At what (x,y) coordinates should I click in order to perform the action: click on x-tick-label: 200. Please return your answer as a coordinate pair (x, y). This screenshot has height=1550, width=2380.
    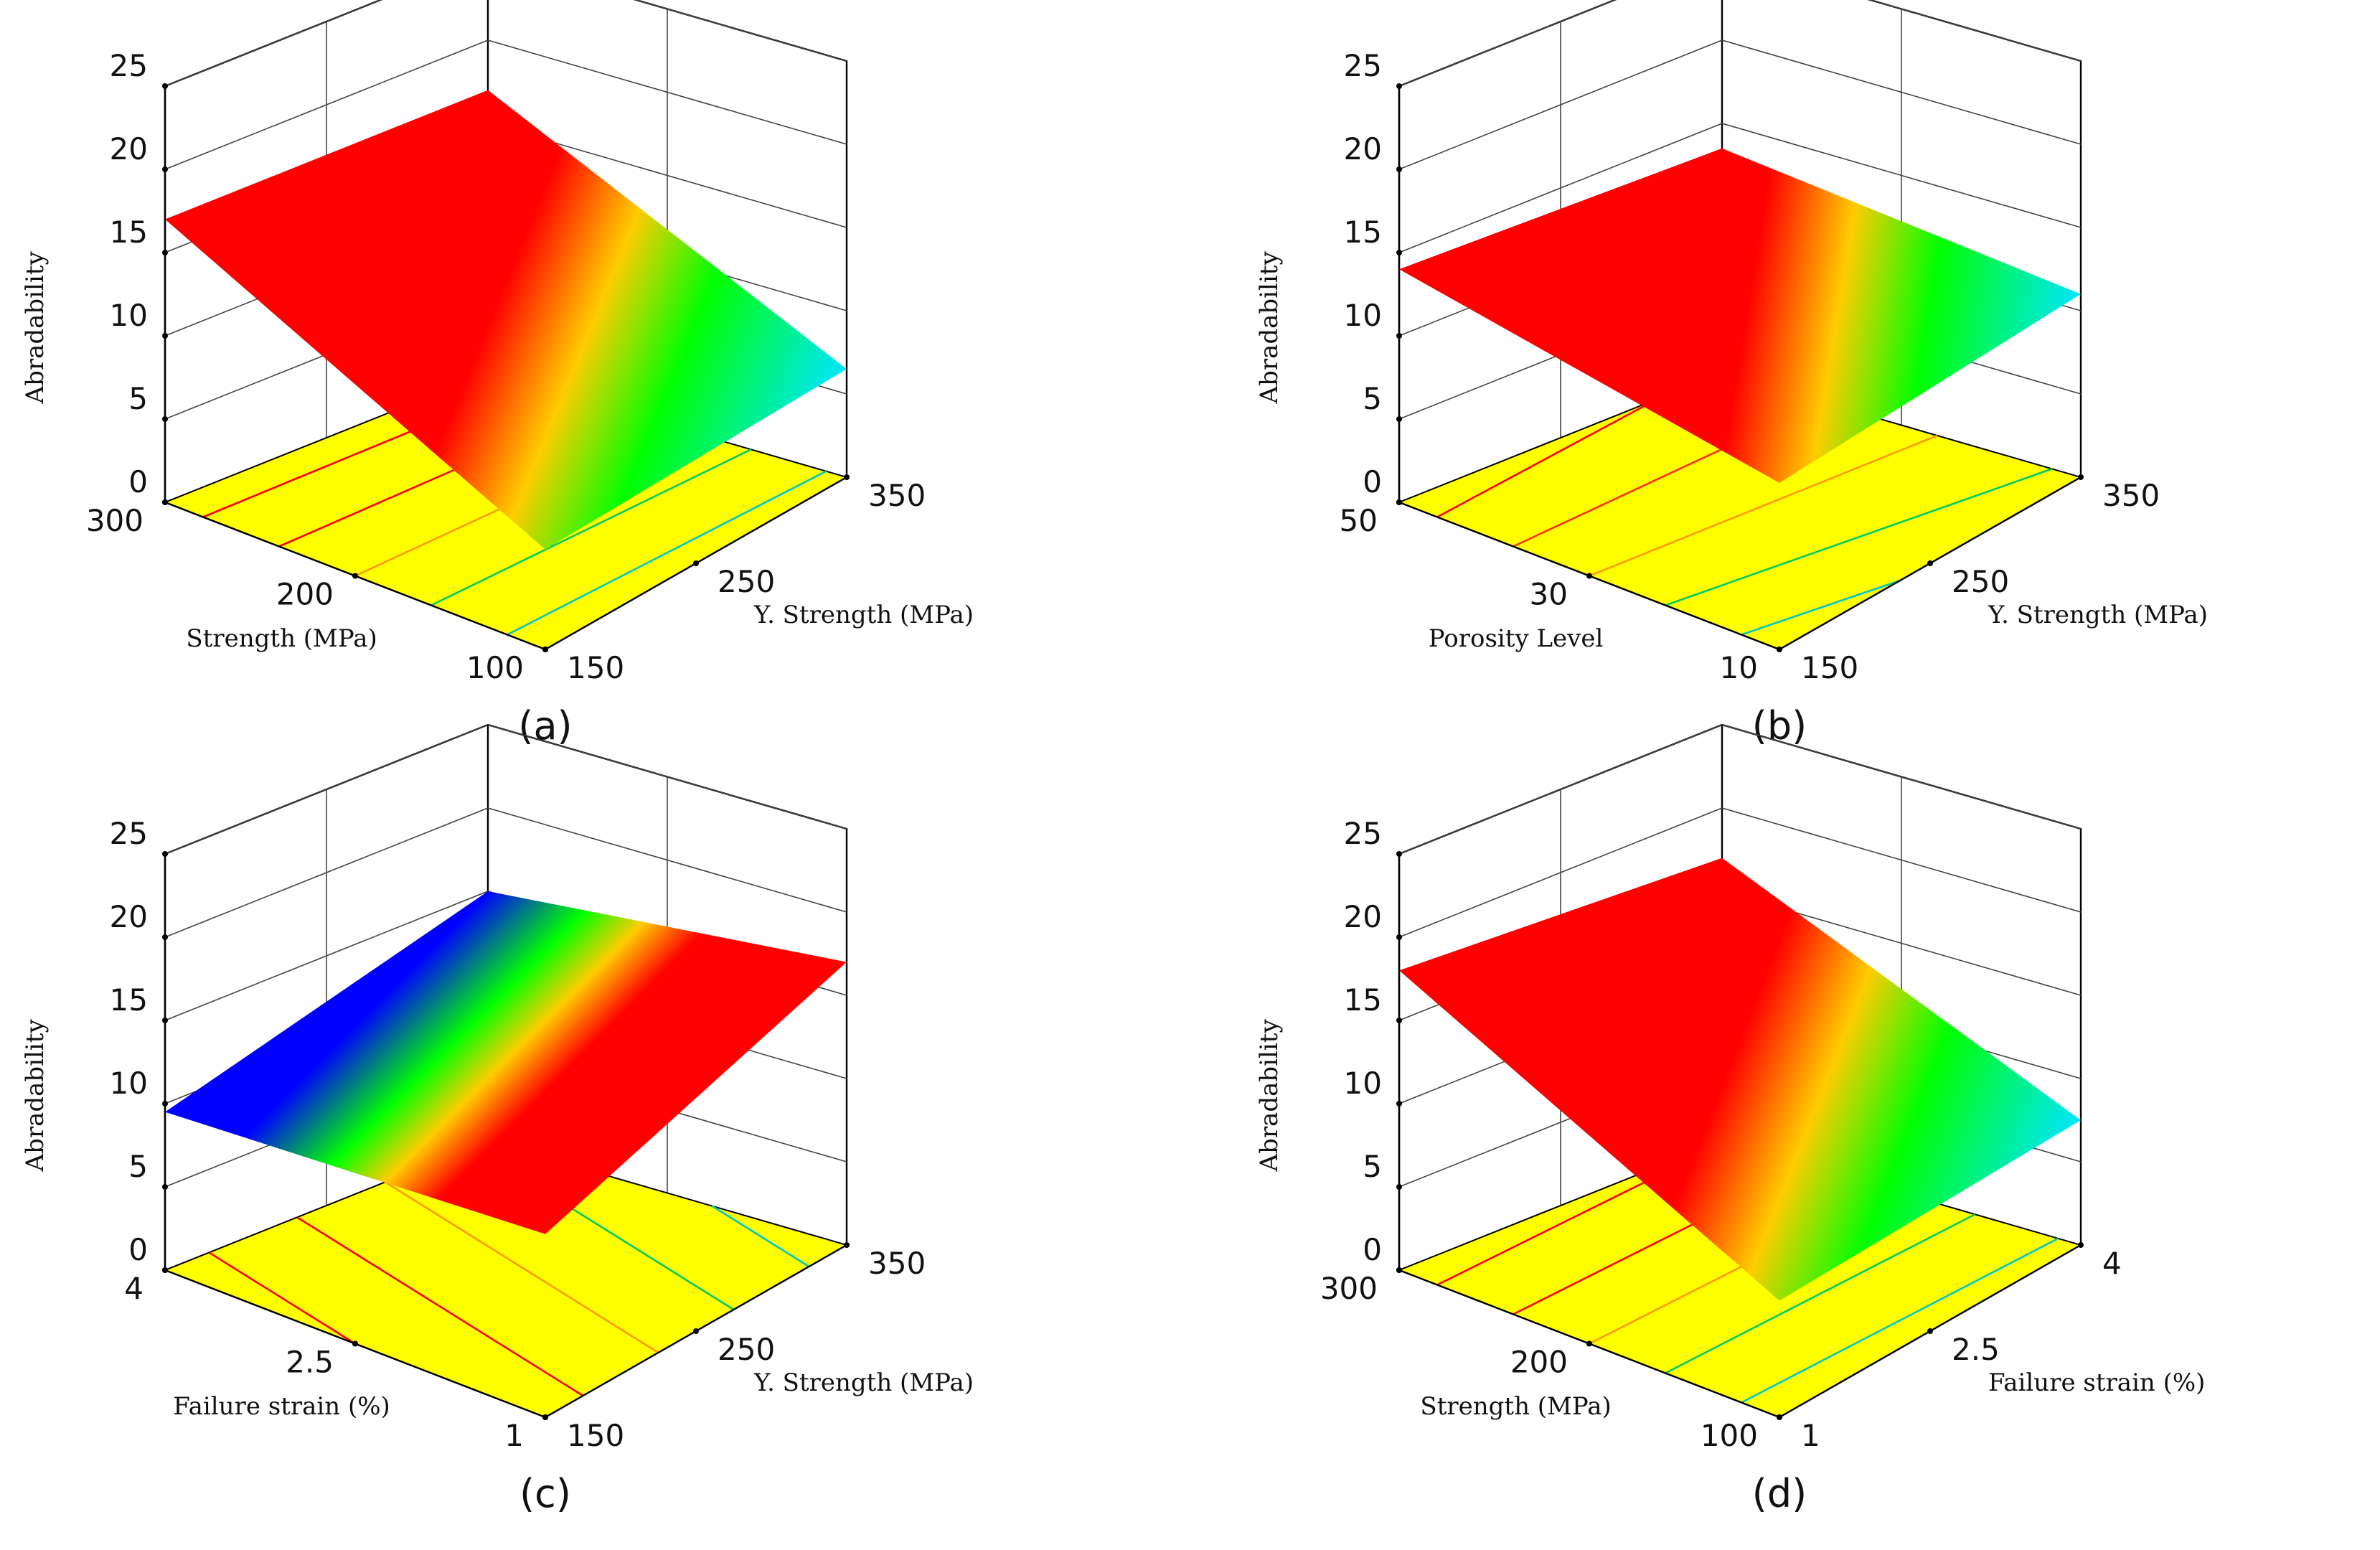
    Looking at the image, I should click on (1539, 1362).